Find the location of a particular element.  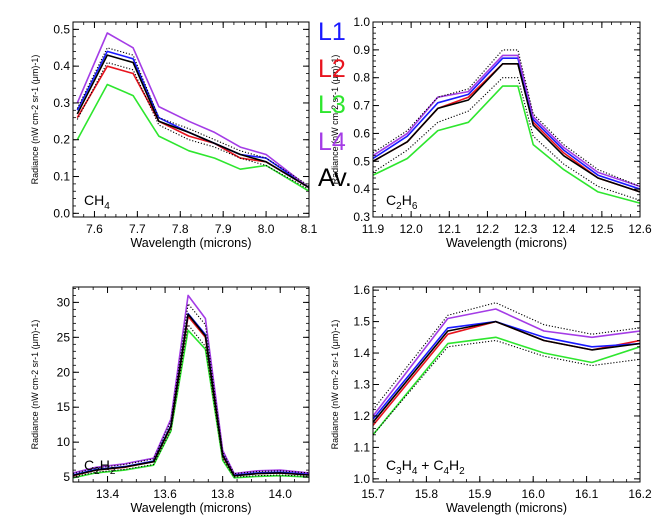

species-label: C2H2 is located at coordinates (100, 467).